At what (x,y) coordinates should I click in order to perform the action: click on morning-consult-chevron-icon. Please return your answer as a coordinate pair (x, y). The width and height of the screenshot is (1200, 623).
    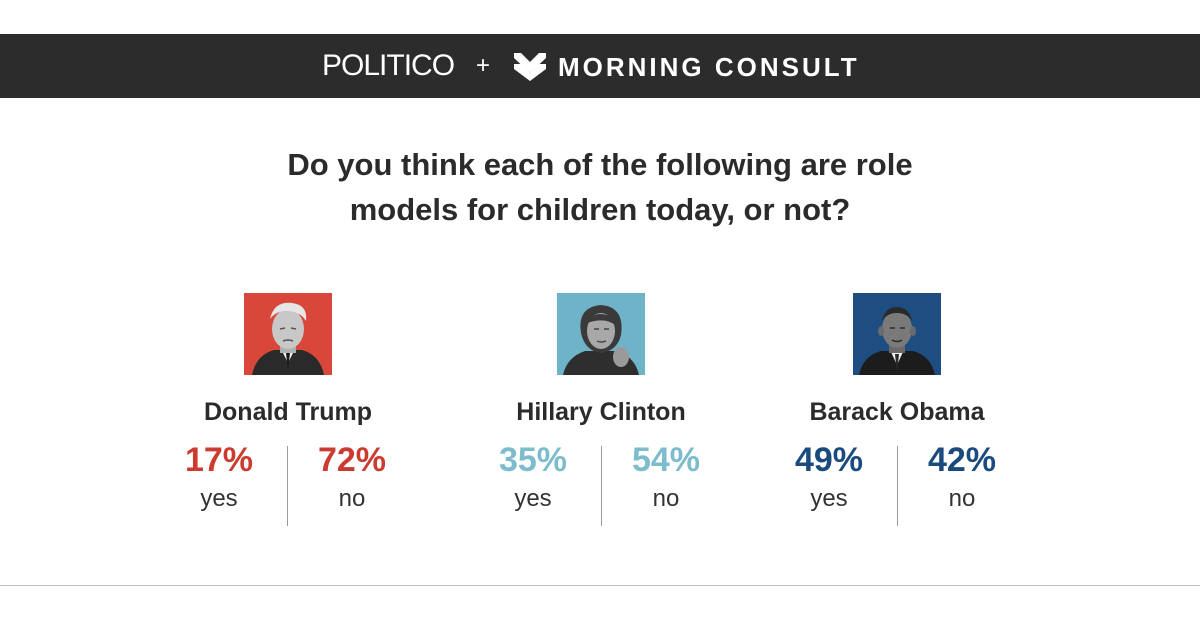
    Looking at the image, I should click on (530, 67).